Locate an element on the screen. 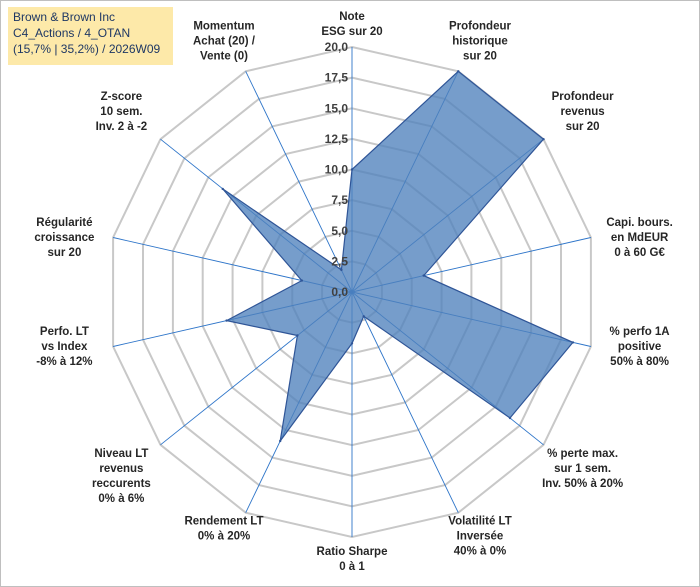 The width and height of the screenshot is (700, 587). axis-label: % perfo 1A positive 50% à 80% is located at coordinates (640, 347).